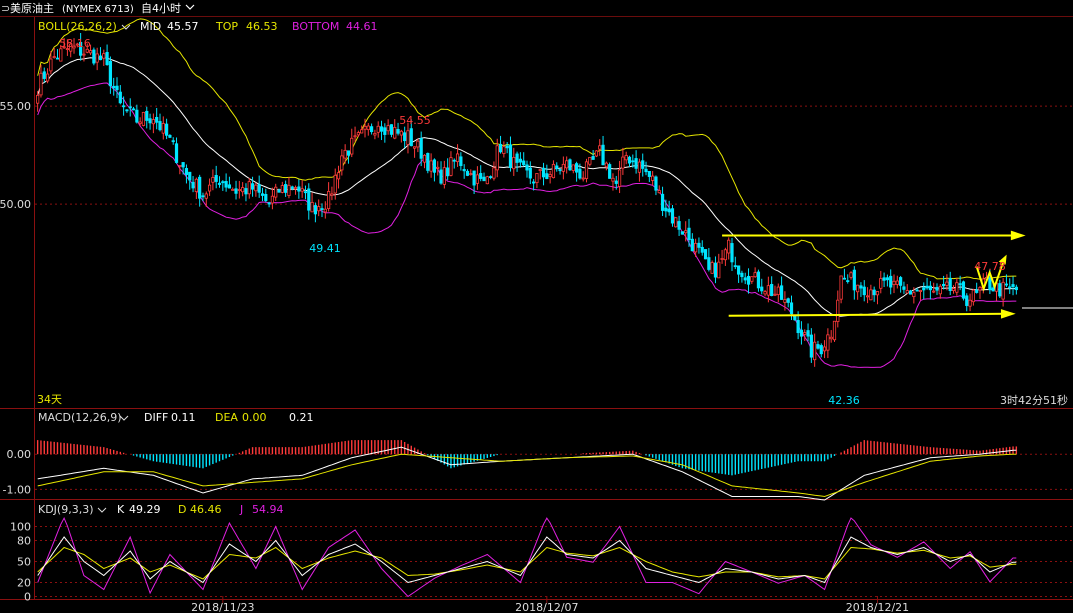  What do you see at coordinates (75, 43) in the screenshot?
I see `label-high-1: 58.16` at bounding box center [75, 43].